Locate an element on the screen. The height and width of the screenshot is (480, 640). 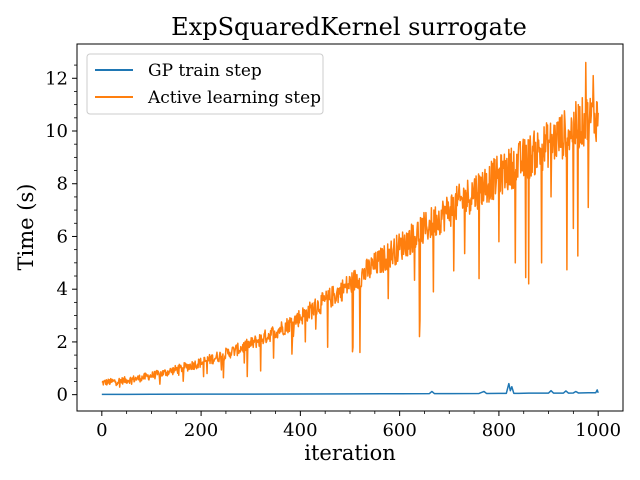
y-tick-label: 0 is located at coordinates (62, 395).